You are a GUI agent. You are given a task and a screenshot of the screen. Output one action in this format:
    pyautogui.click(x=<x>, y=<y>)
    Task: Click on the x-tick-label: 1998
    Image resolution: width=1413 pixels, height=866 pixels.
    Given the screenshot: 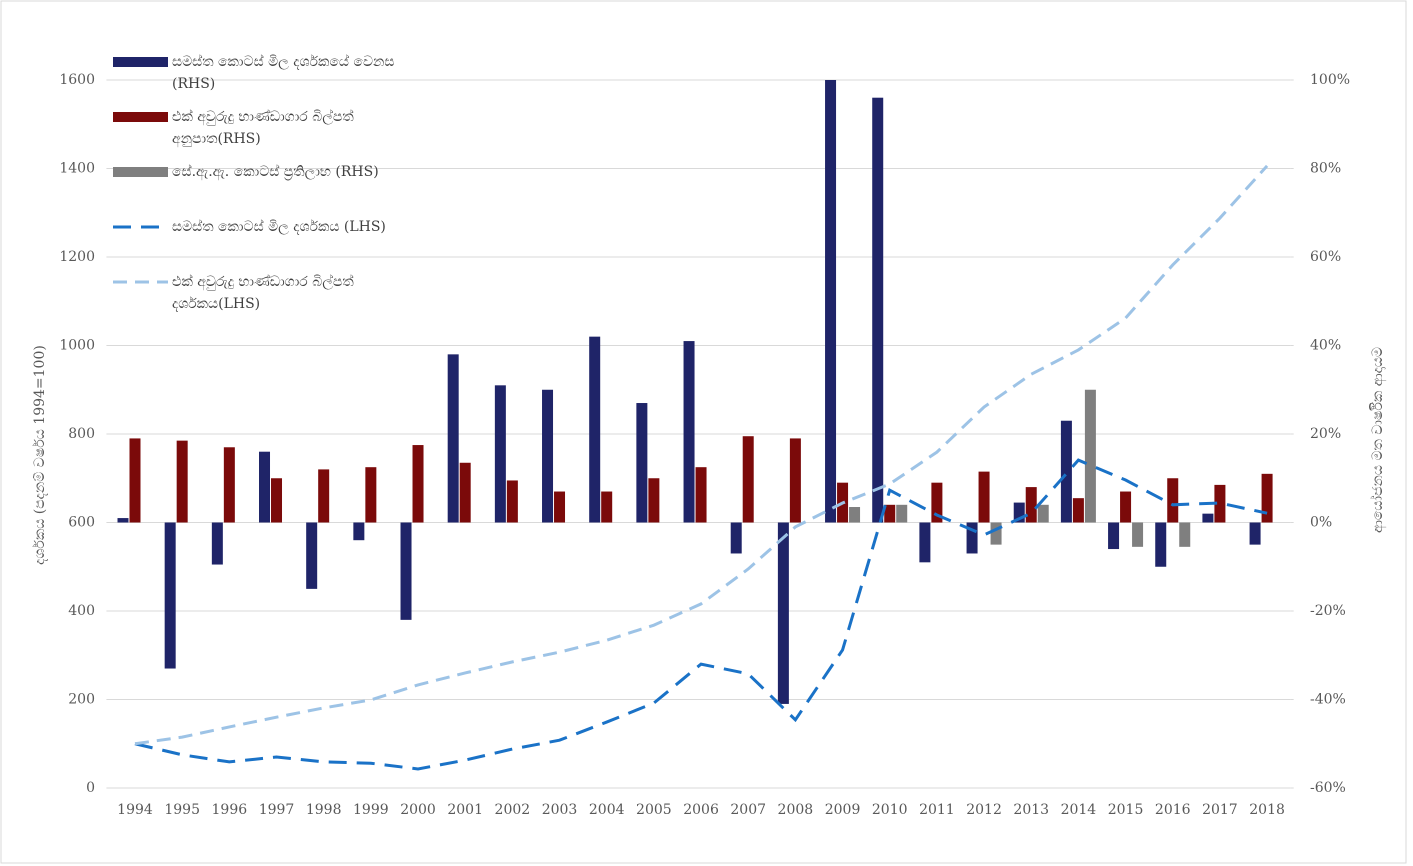 What is the action you would take?
    pyautogui.click(x=324, y=810)
    